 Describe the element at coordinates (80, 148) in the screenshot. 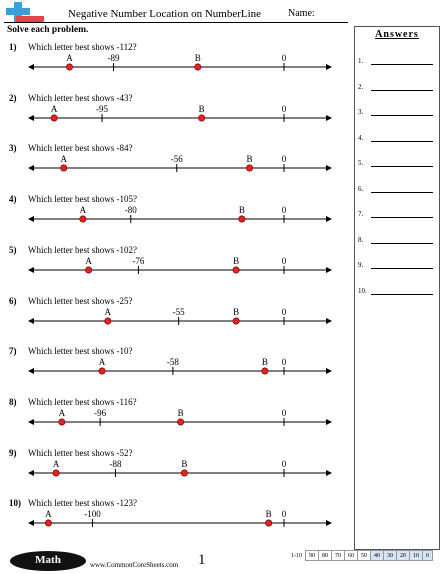

I see `problem-question: Which letter best shows -84?` at that location.